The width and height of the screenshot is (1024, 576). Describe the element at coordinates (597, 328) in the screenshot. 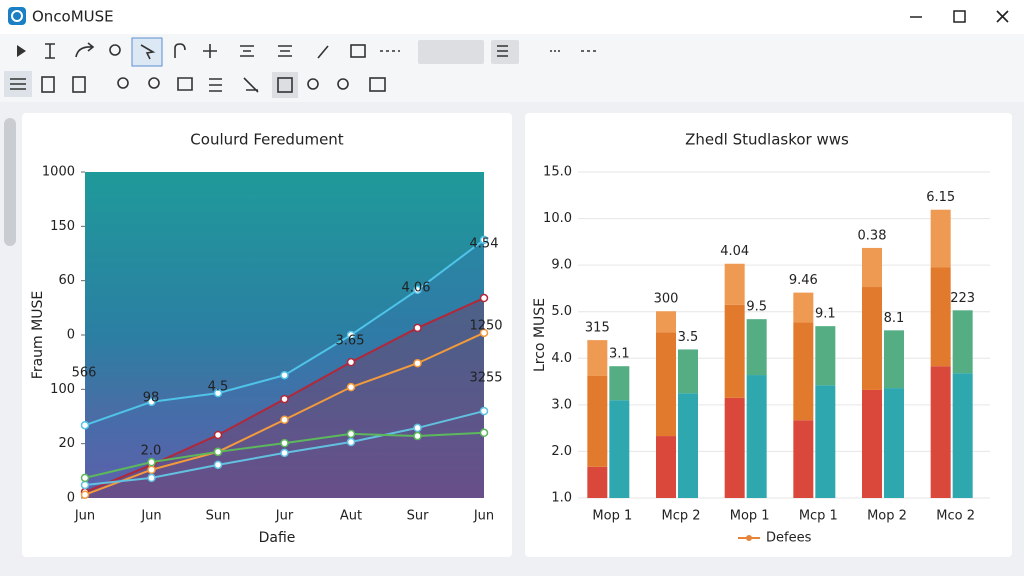

I see `annotation: 315` at that location.